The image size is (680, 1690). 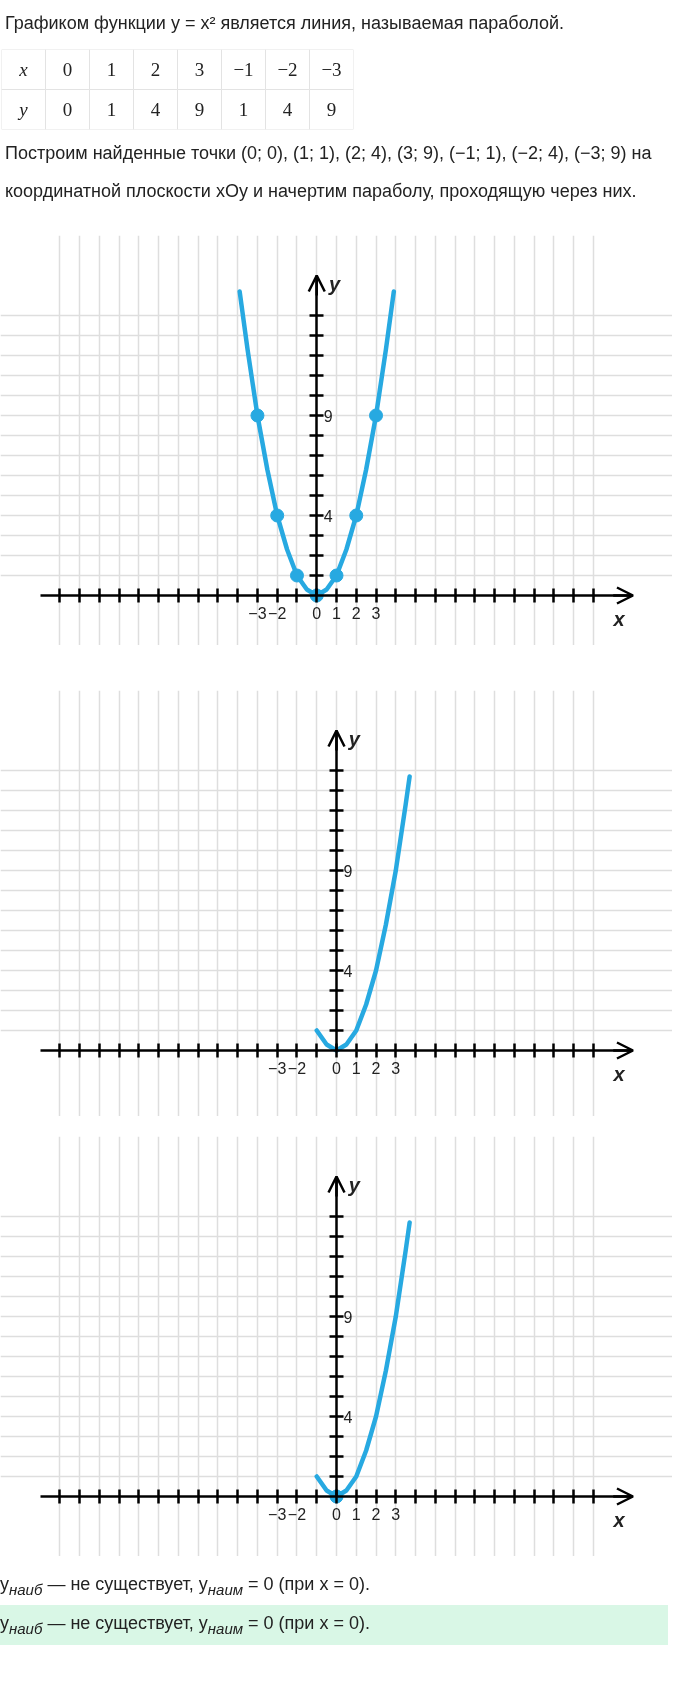 What do you see at coordinates (199, 109) in the screenshot?
I see `data-label: 9` at bounding box center [199, 109].